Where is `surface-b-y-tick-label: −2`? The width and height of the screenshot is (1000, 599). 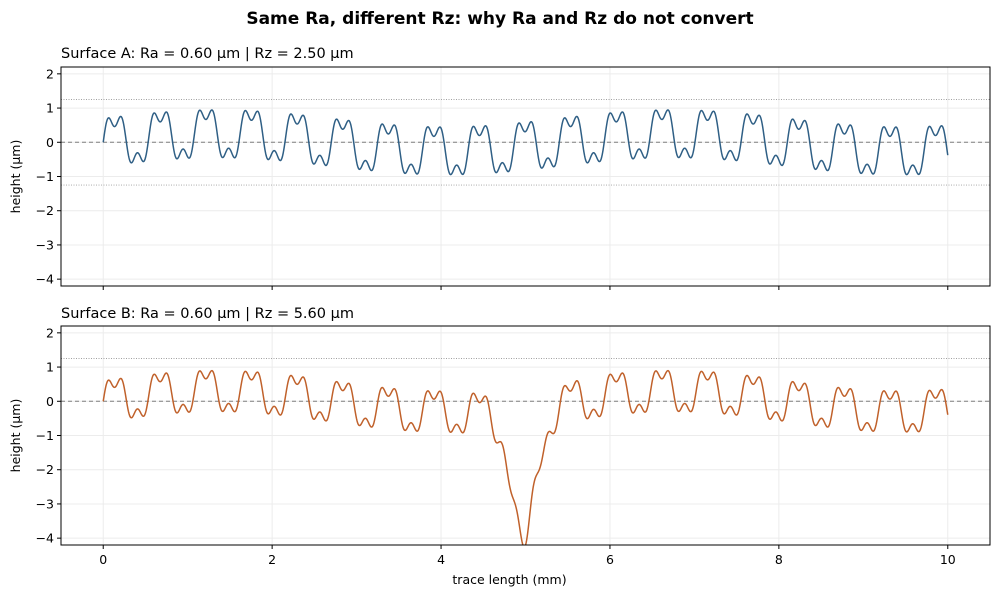
surface-b-y-tick-label: −2 is located at coordinates (45, 469).